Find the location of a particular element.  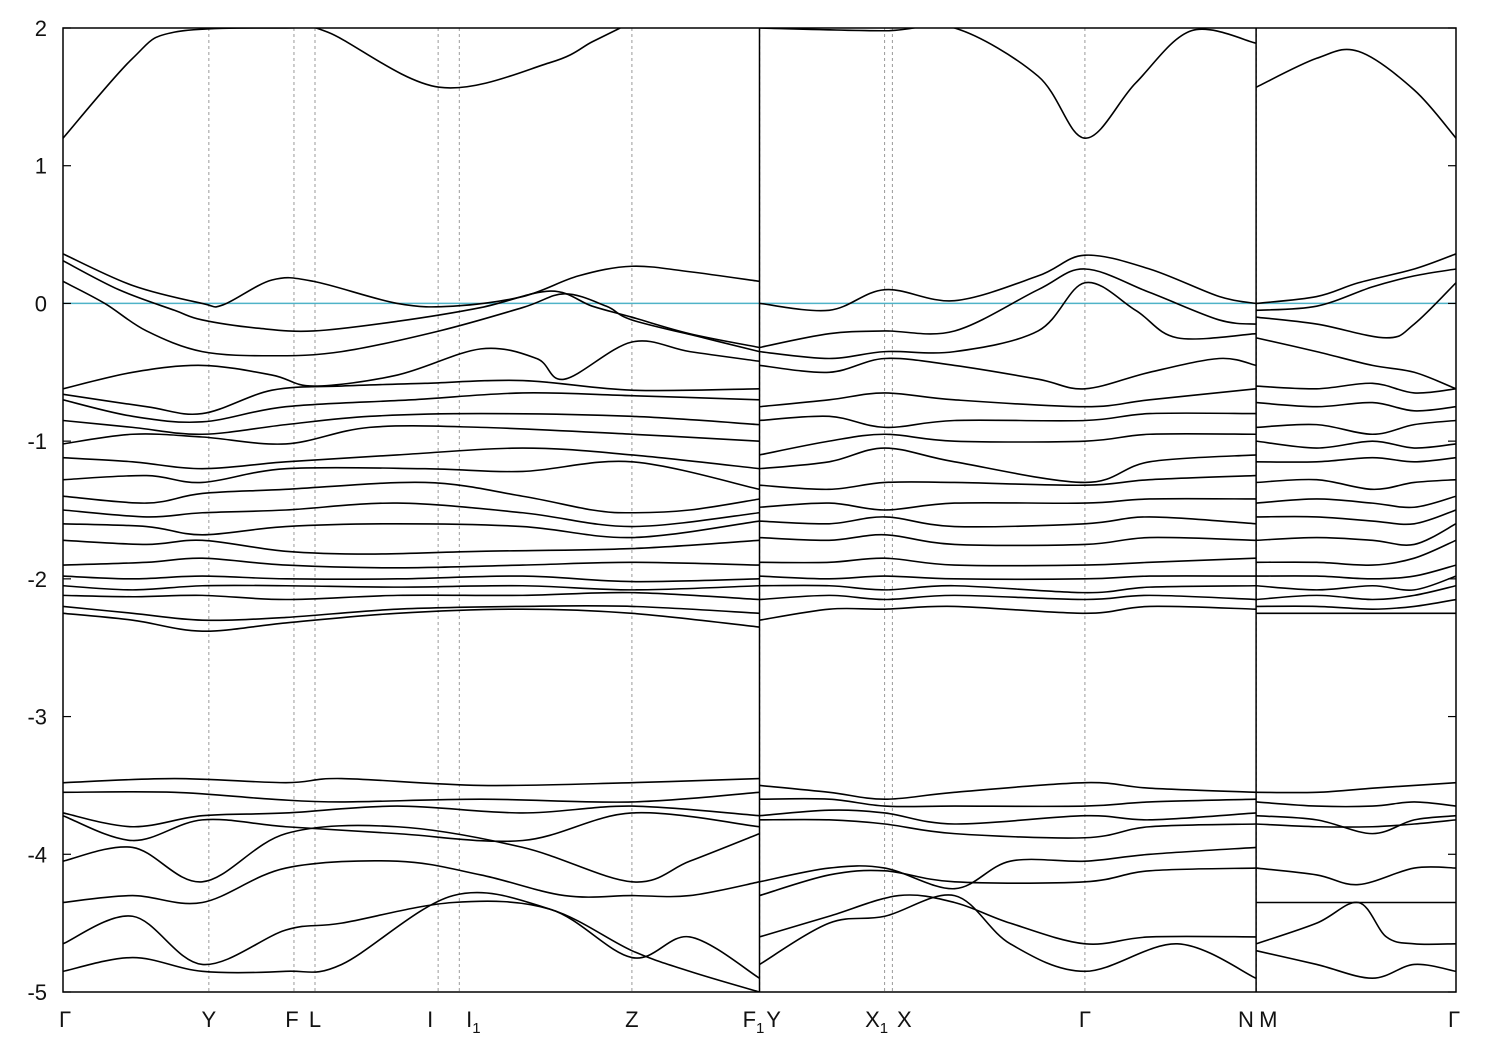

x-tick-label: F1 is located at coordinates (754, 1022).